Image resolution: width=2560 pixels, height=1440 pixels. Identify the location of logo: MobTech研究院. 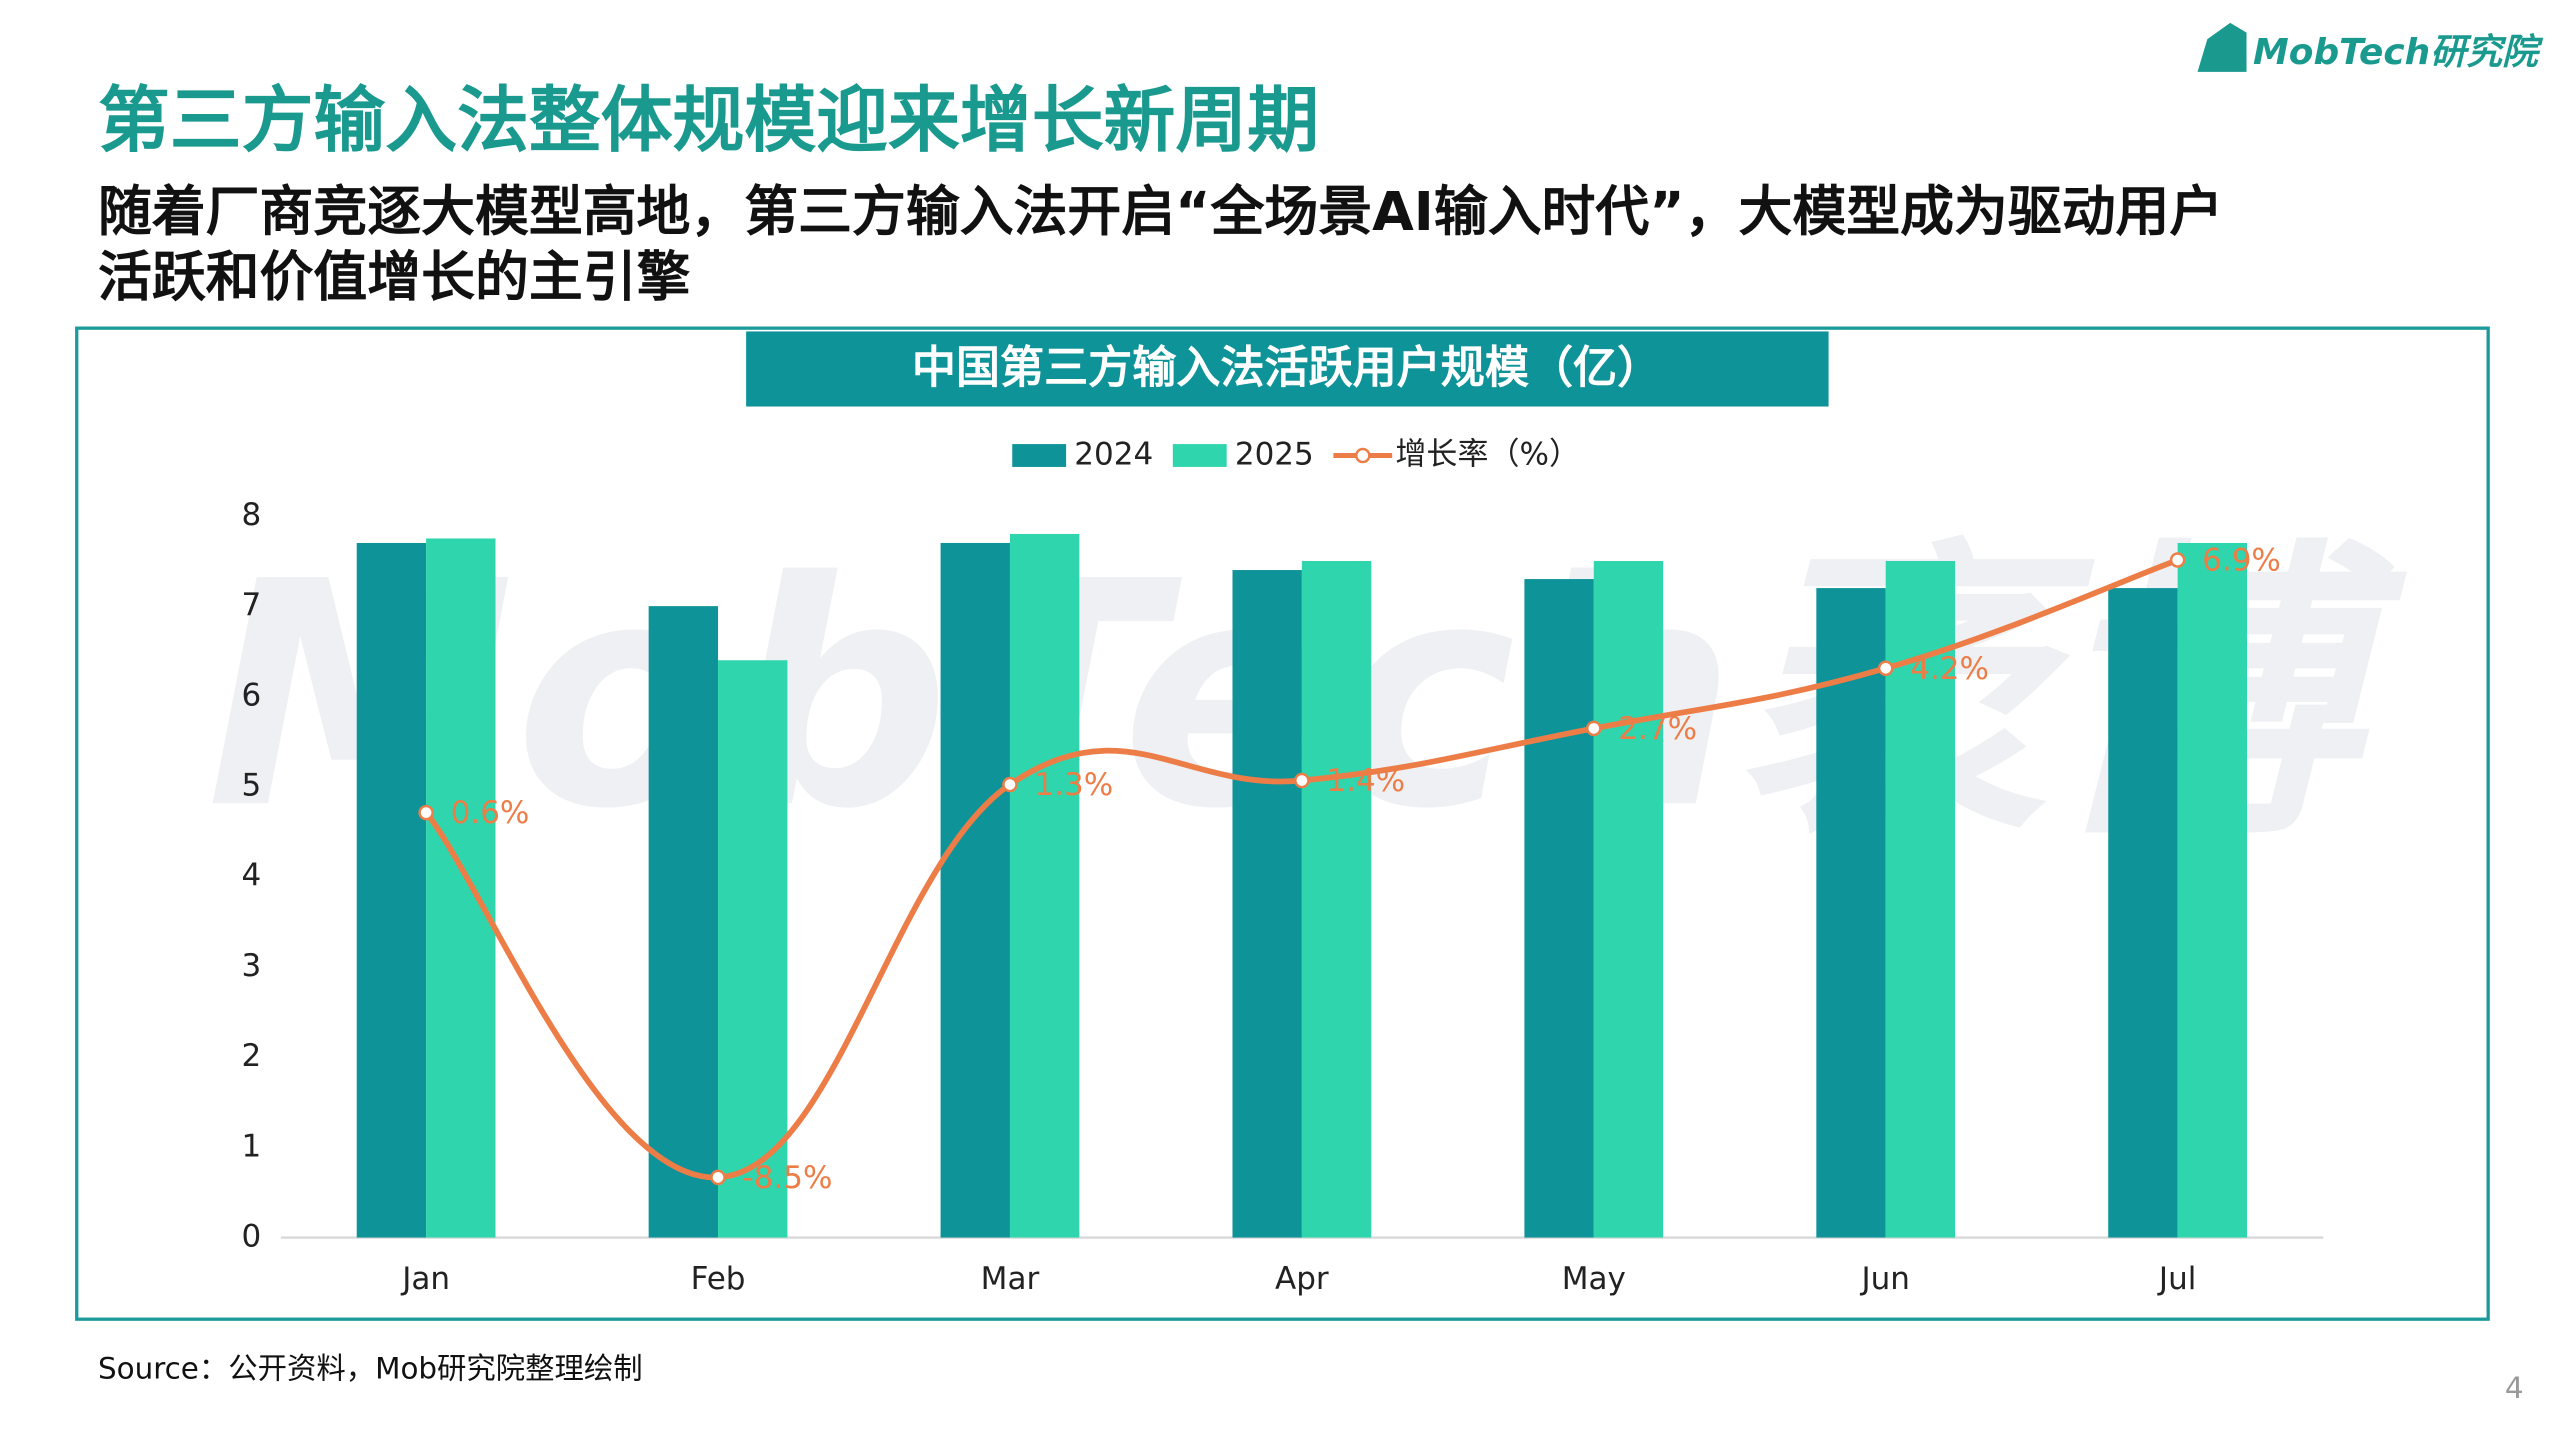
(2370, 47).